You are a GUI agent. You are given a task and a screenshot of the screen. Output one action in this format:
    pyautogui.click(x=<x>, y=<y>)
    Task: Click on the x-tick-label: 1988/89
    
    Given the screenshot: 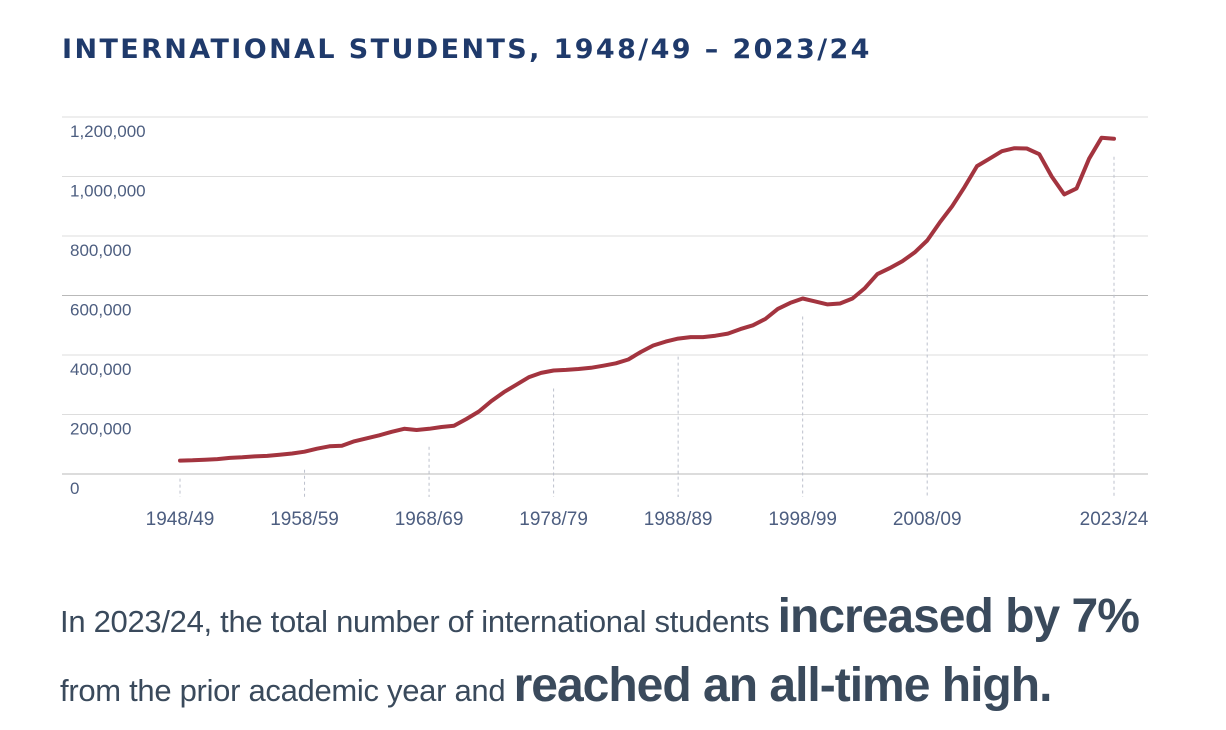 What is the action you would take?
    pyautogui.click(x=678, y=519)
    